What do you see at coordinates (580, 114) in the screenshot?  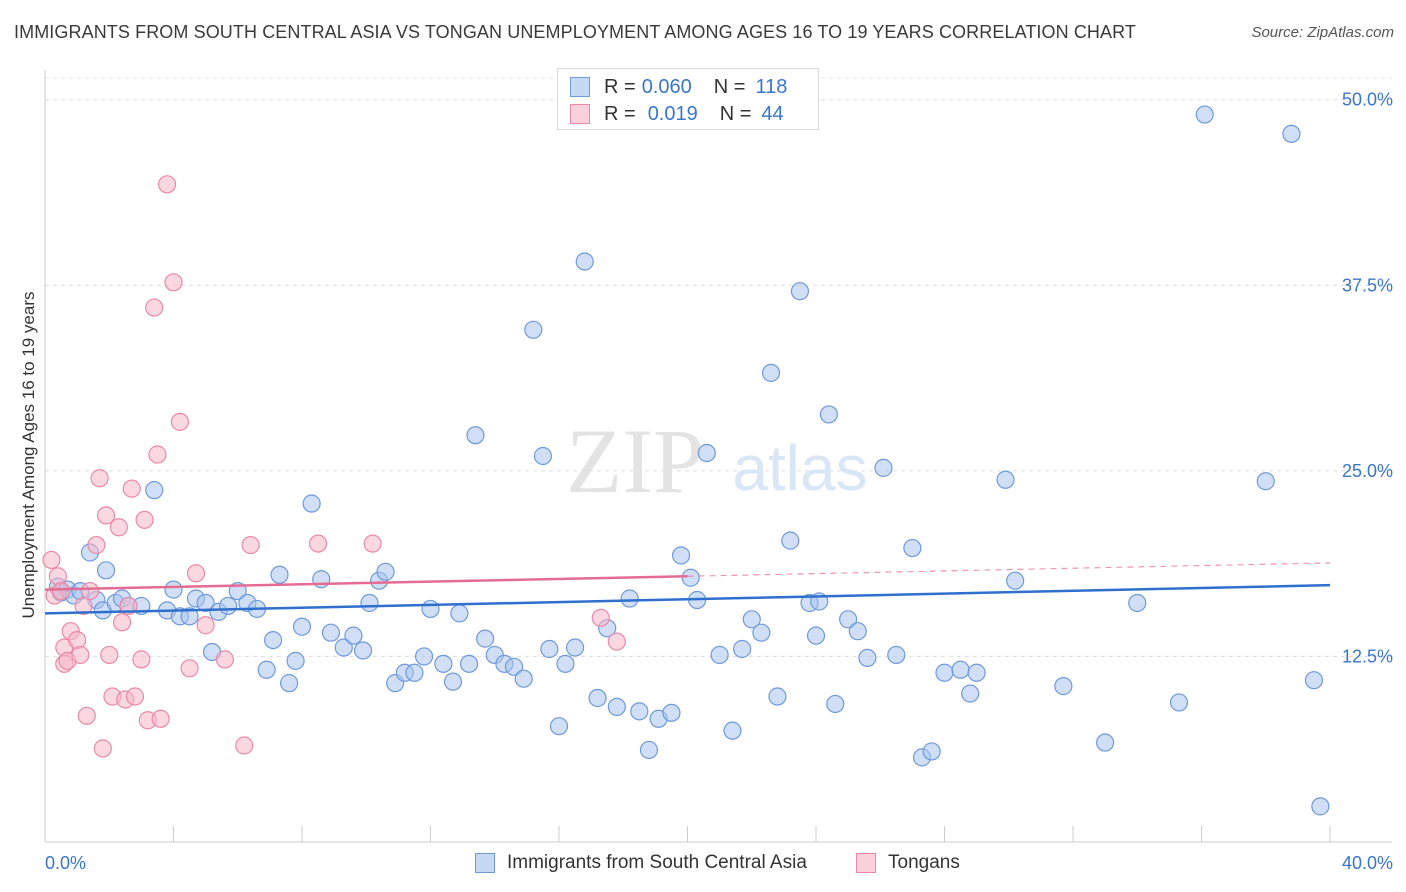 I see `legend-swatch-pink` at bounding box center [580, 114].